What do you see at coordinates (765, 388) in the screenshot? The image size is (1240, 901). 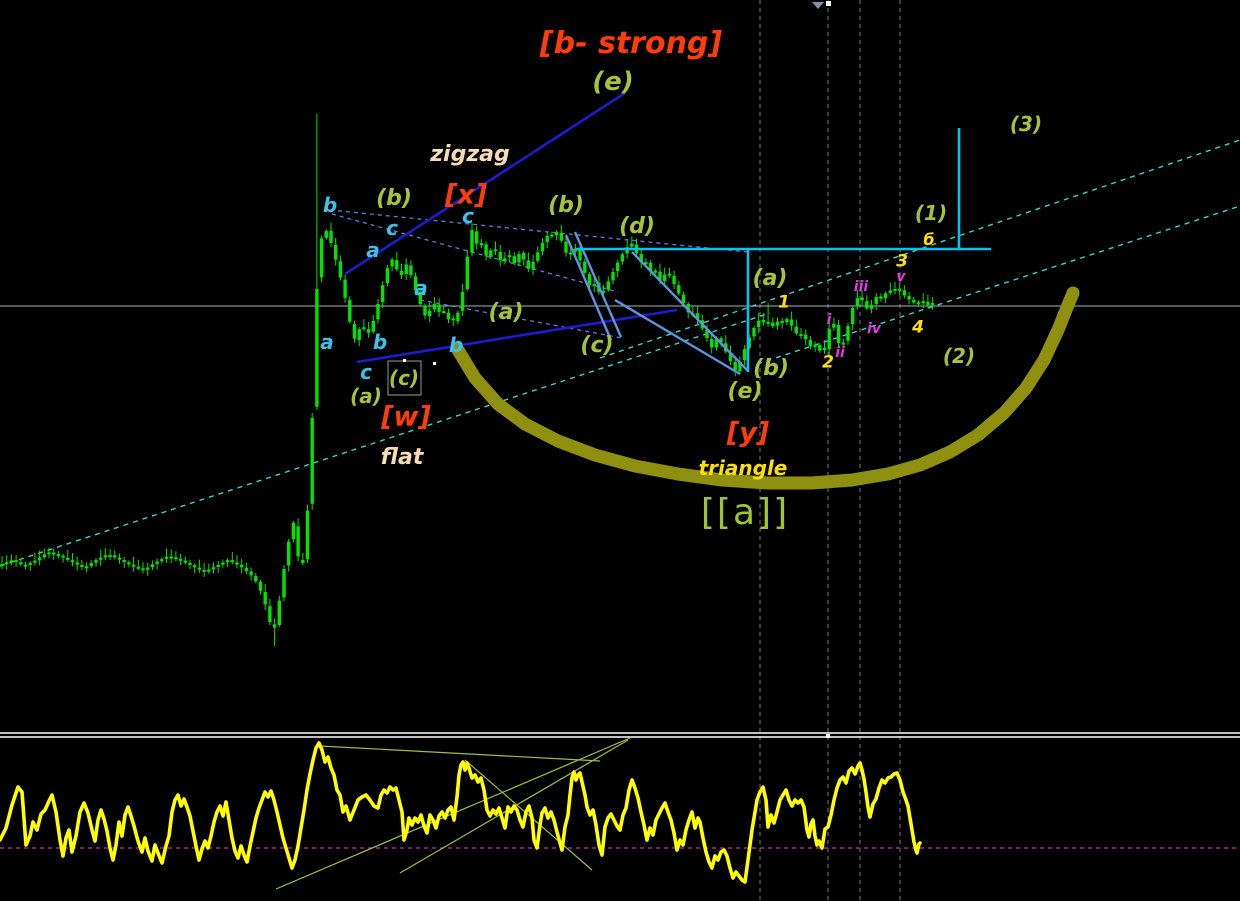 I see `olive-arc-highlight` at bounding box center [765, 388].